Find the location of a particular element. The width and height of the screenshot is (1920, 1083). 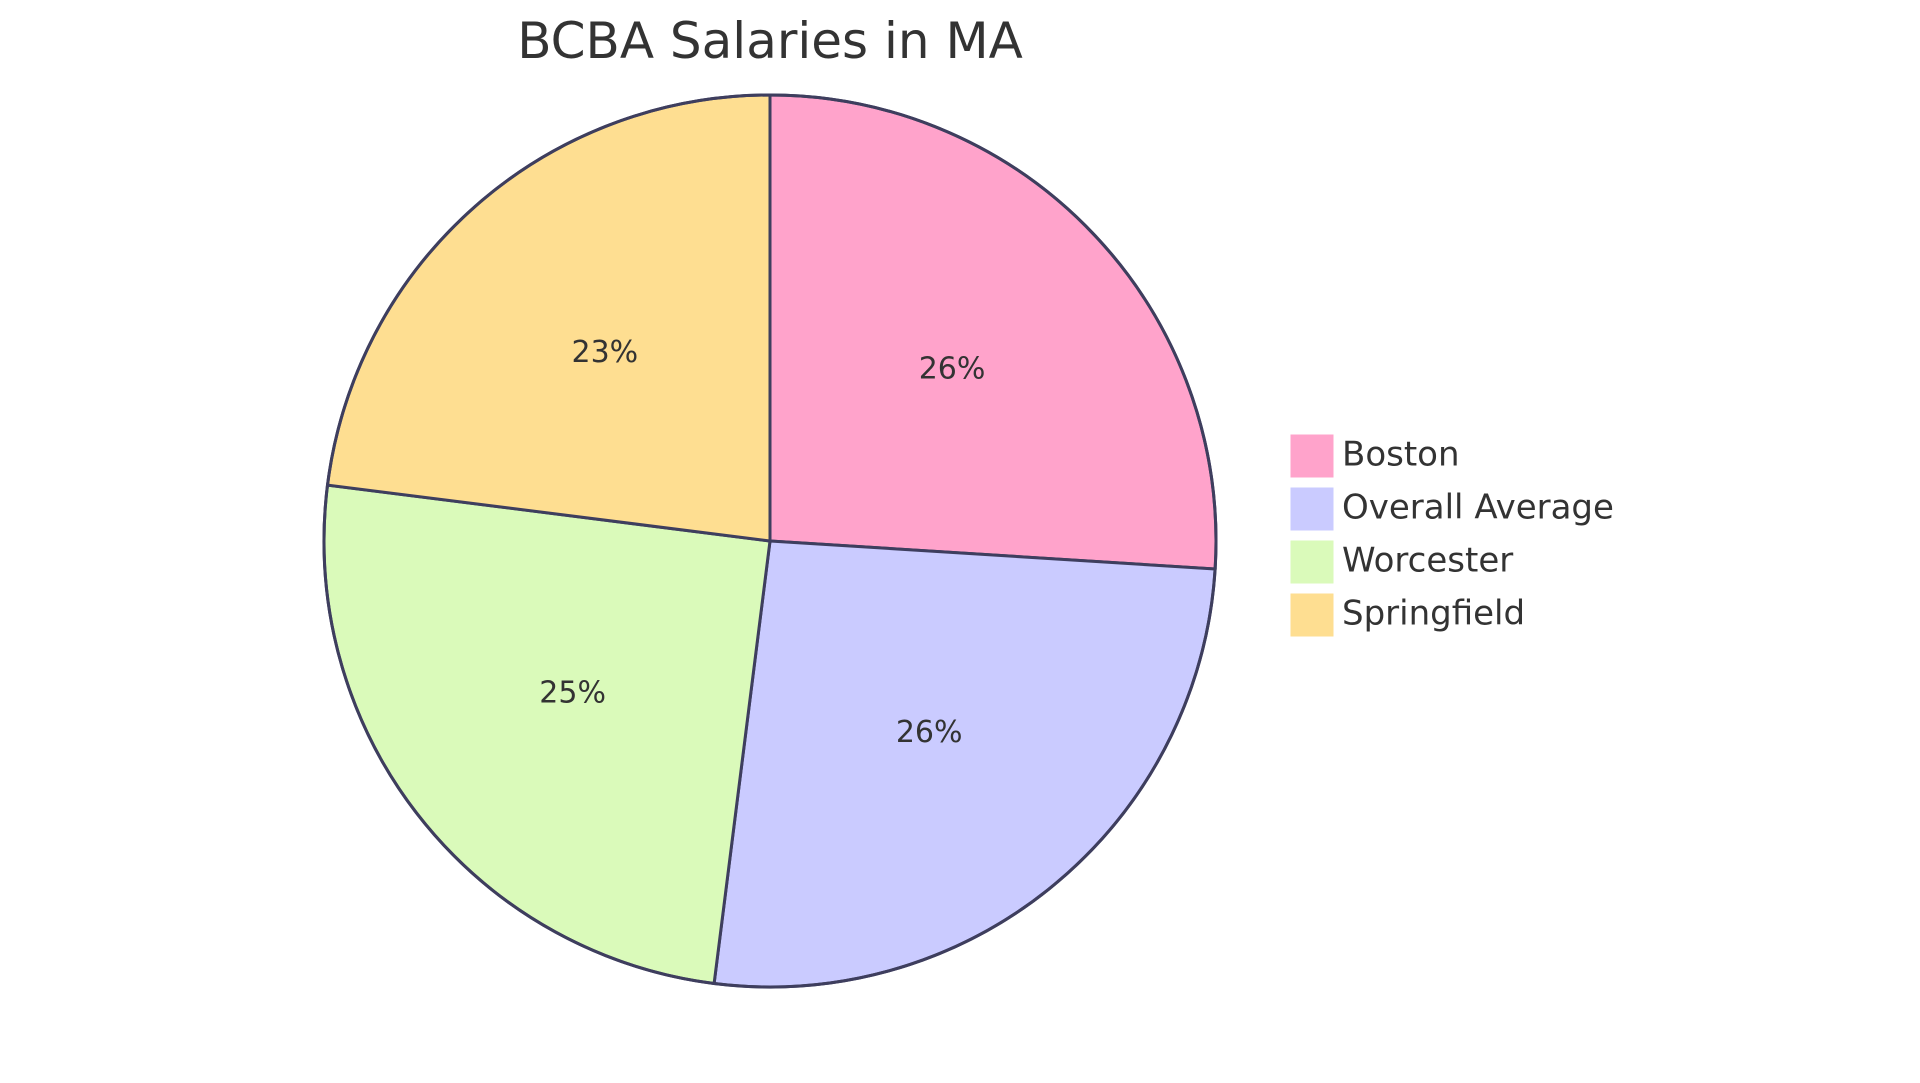

legend-label-worcester: Worcester is located at coordinates (1427, 561).